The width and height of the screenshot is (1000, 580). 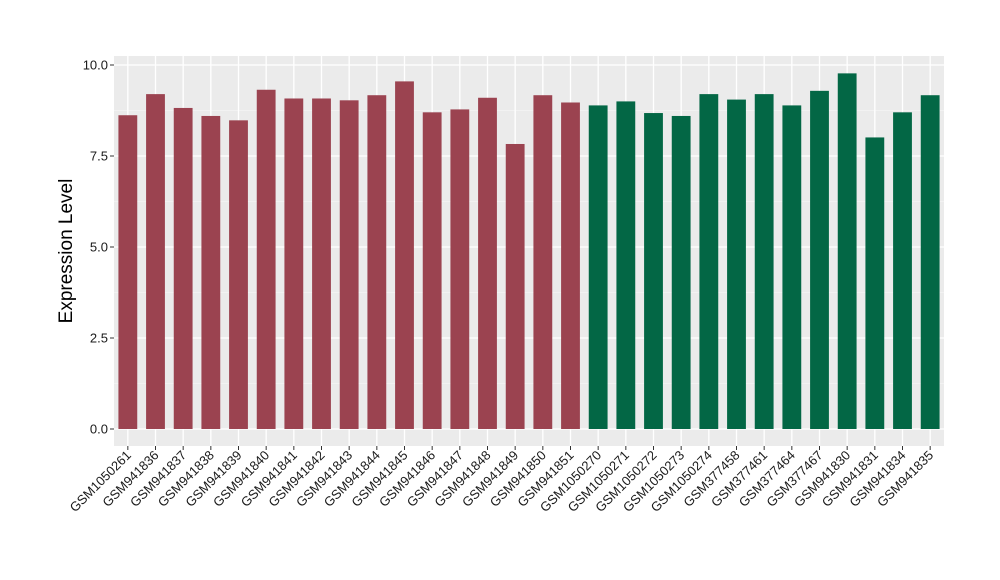 I want to click on y-axis-title: Expression Level, so click(x=66, y=251).